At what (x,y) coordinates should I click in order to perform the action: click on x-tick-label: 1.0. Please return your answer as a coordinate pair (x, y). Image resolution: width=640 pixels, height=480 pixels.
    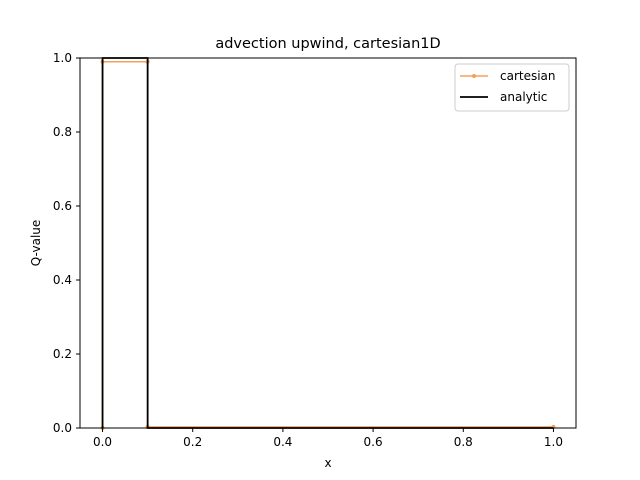
    Looking at the image, I should click on (553, 442).